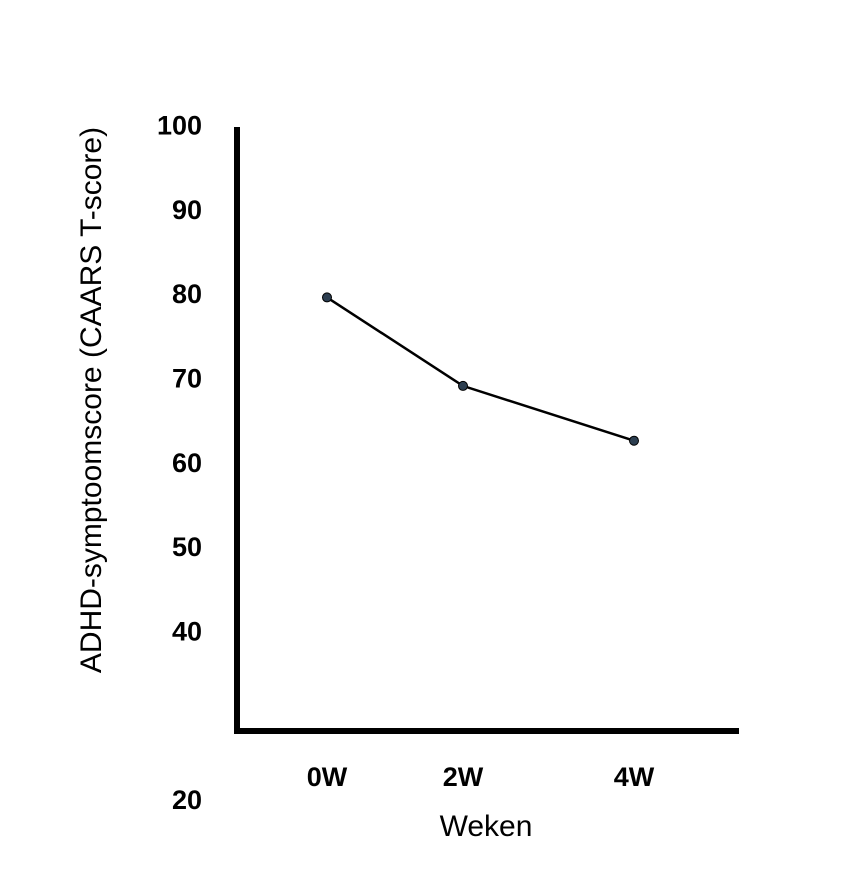 This screenshot has height=878, width=862. I want to click on x-tick-label: 0W, so click(327, 777).